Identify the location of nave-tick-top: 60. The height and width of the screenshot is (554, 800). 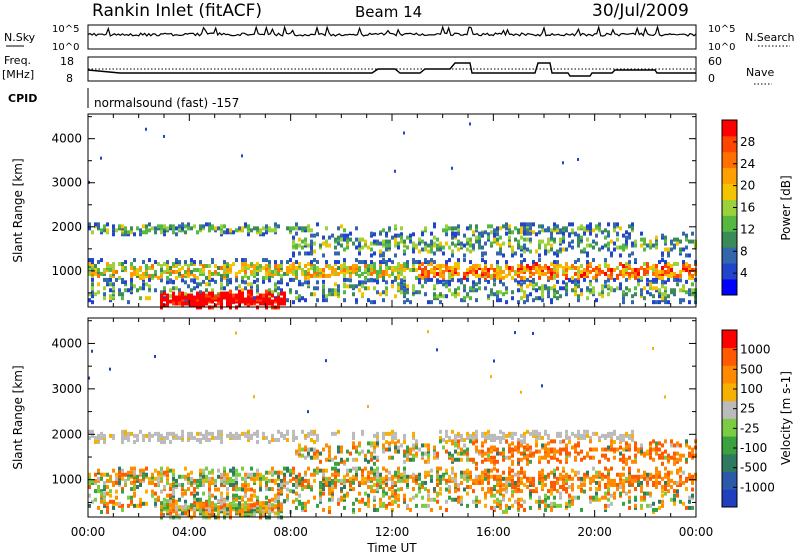
(715, 61).